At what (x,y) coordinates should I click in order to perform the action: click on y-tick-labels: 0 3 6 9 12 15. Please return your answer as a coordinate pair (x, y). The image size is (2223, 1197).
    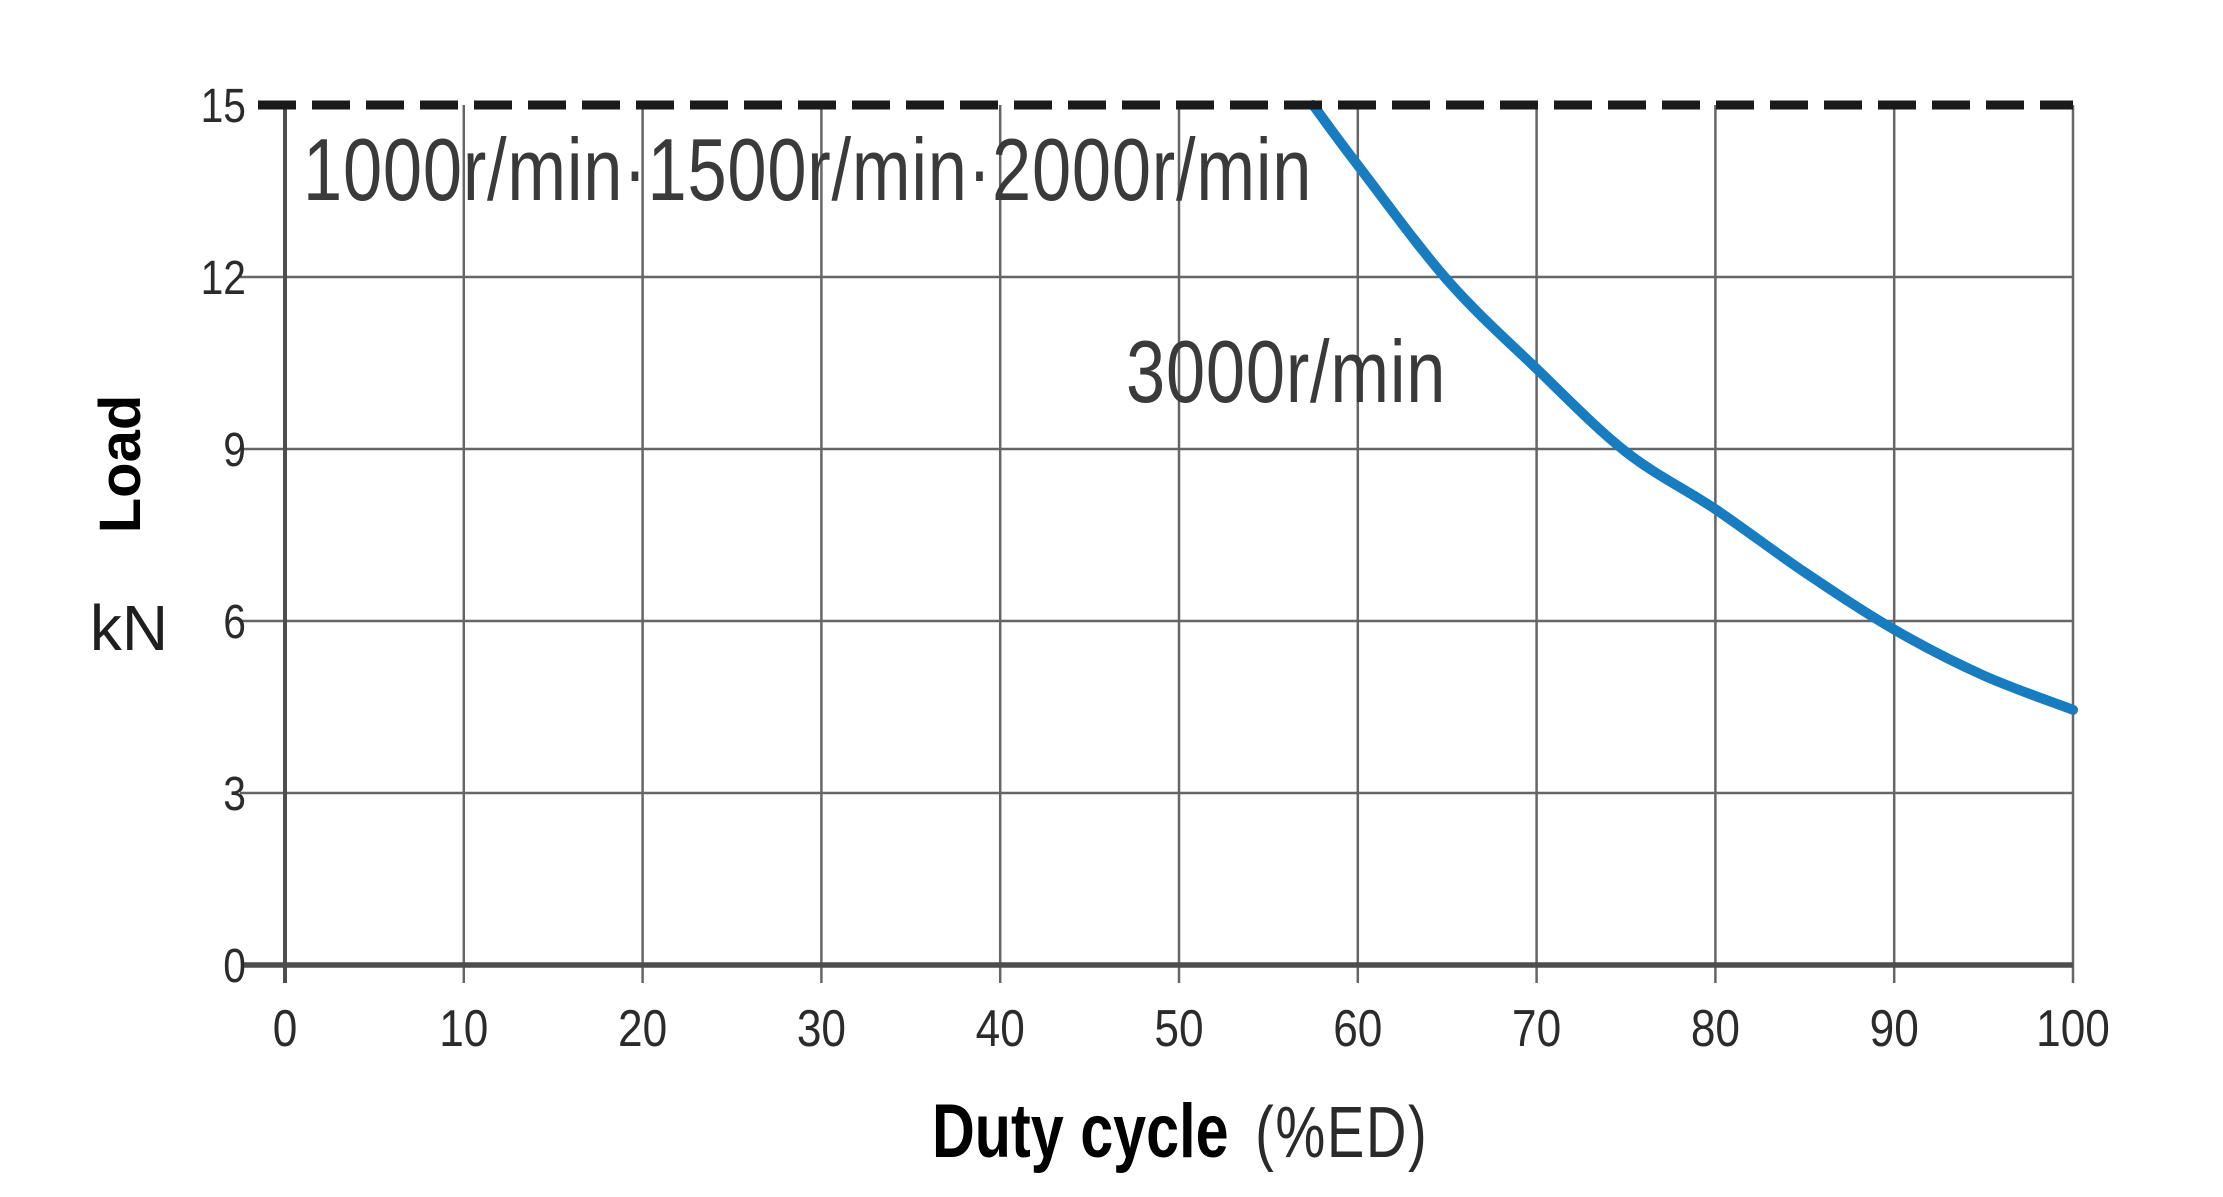
    Looking at the image, I should click on (223, 536).